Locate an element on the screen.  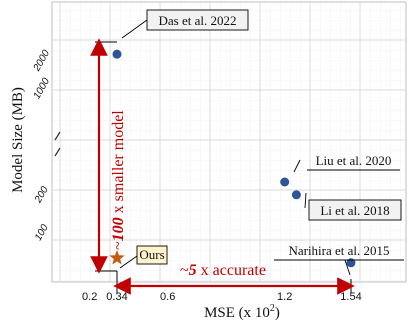
callout: Ours is located at coordinates (143, 257).